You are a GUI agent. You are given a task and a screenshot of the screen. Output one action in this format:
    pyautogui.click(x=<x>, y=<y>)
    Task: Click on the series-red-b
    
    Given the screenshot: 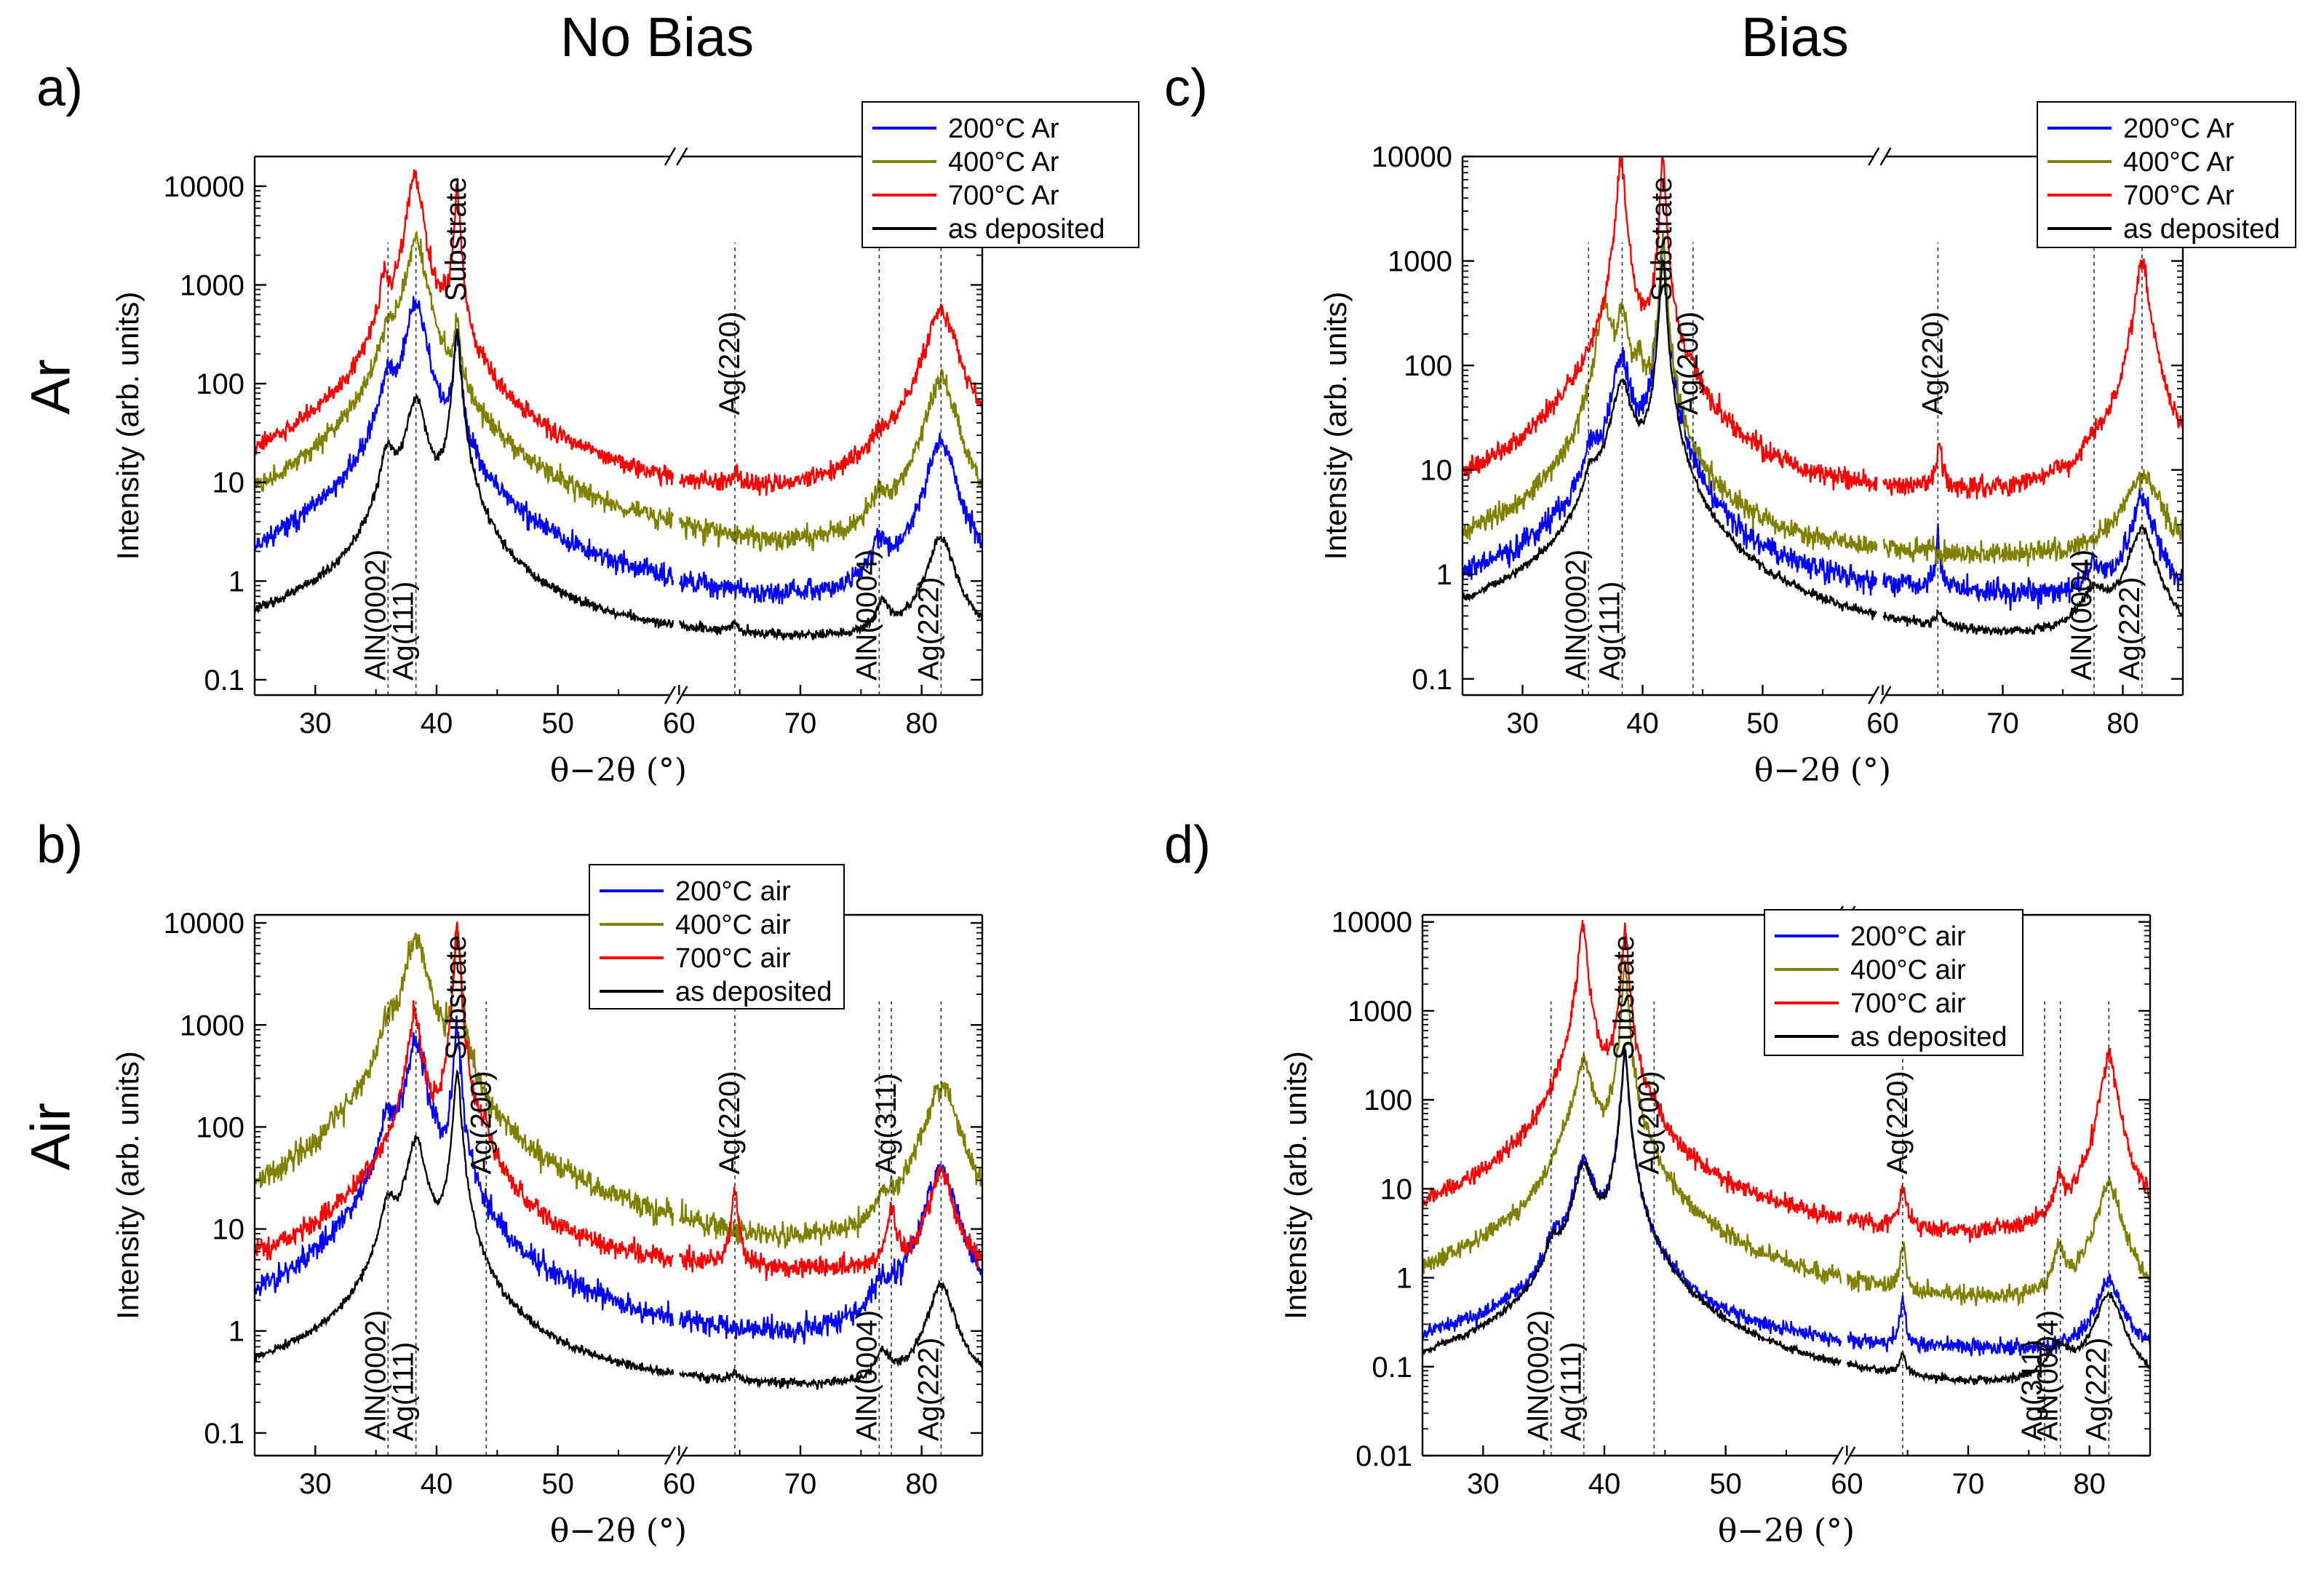 What is the action you would take?
    pyautogui.click(x=618, y=1101)
    